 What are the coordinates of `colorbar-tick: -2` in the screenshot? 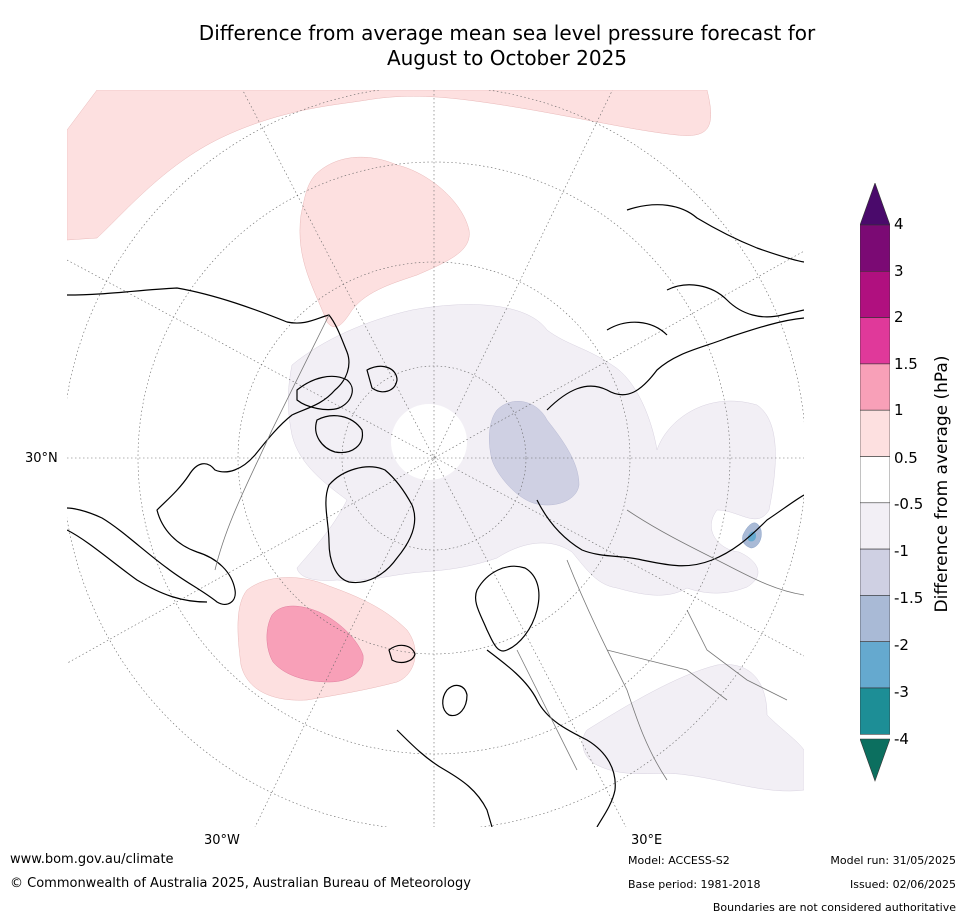 It's located at (901, 645).